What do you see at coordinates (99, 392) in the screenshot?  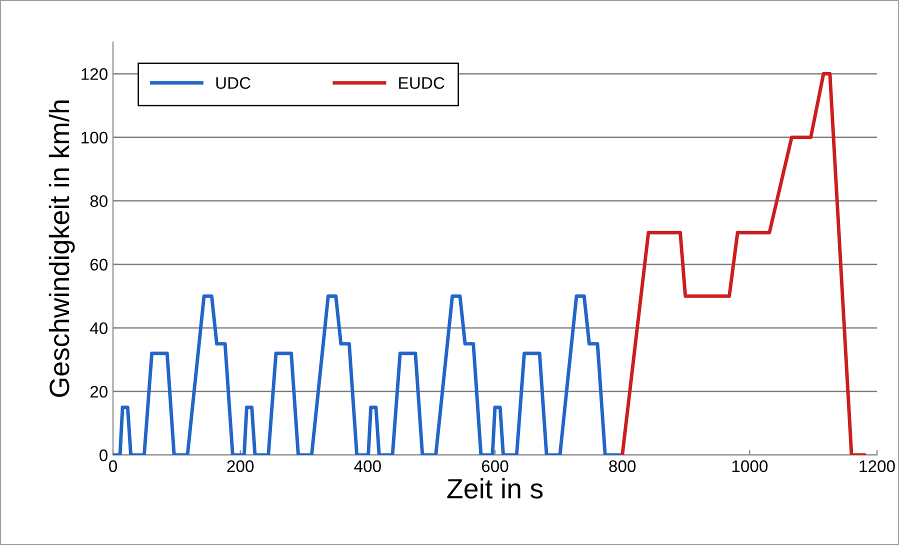 I see `y-tick-label: 20` at bounding box center [99, 392].